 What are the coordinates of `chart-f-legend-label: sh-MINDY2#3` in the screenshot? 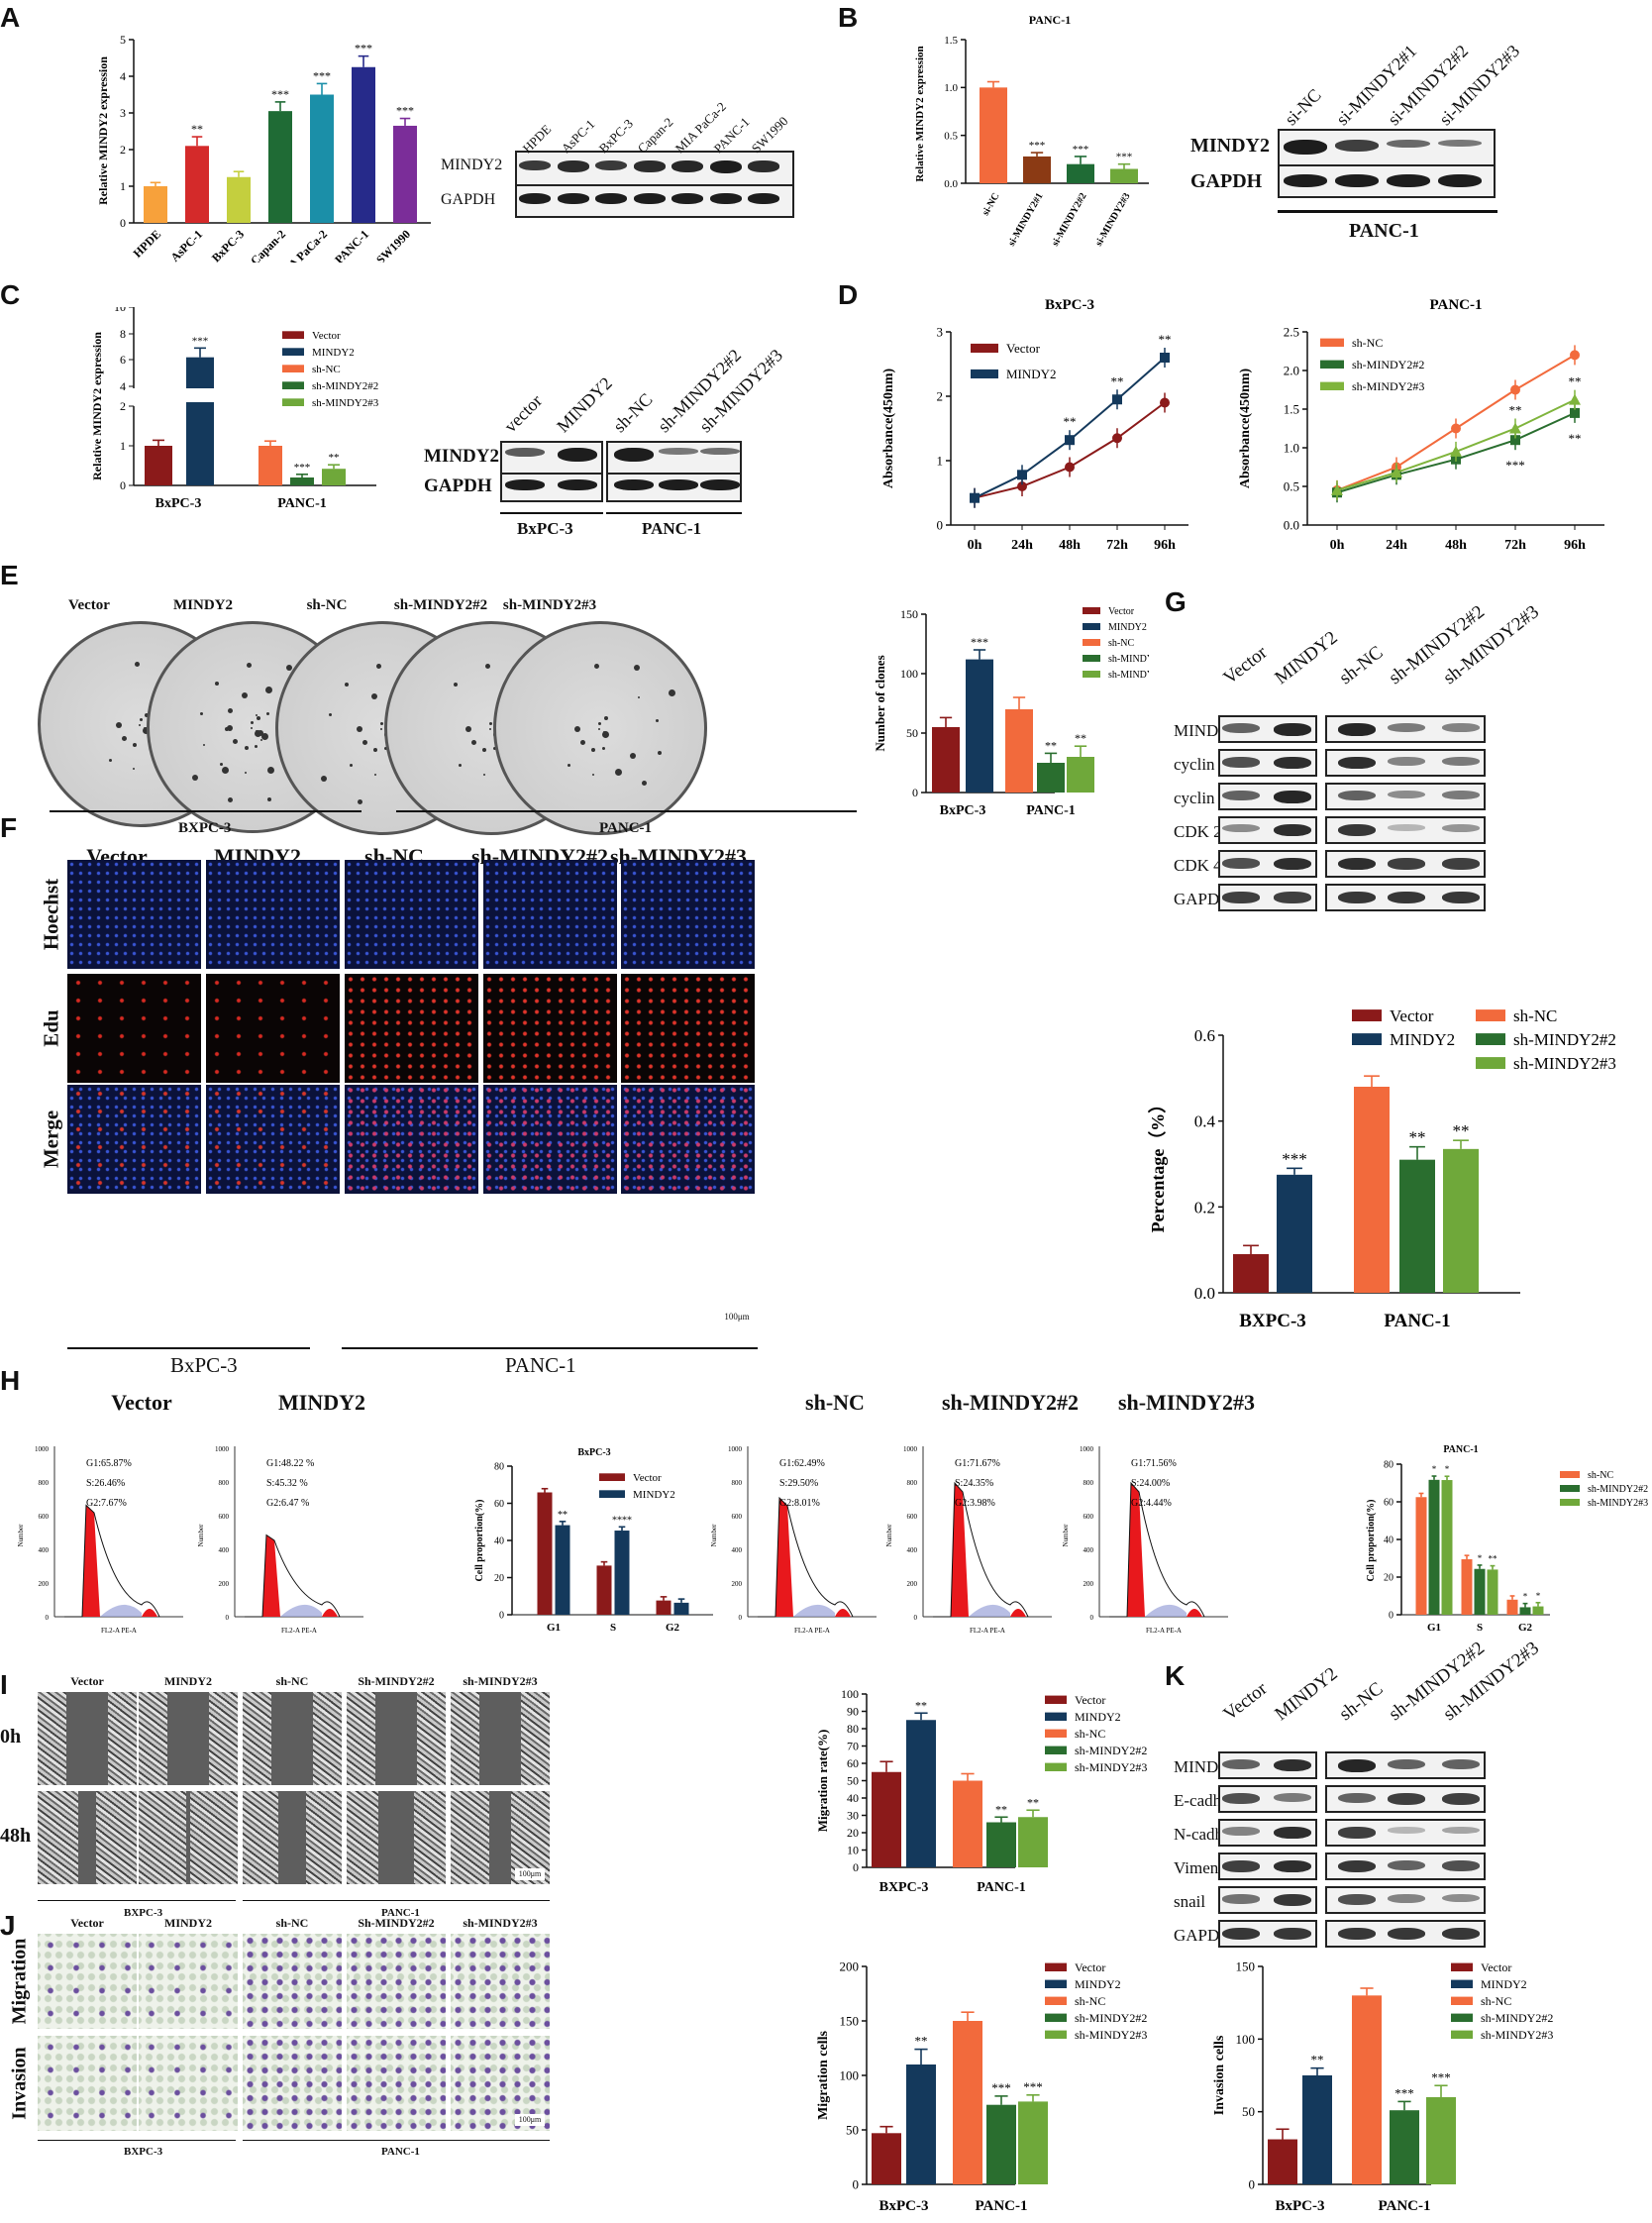 It's located at (1564, 1063).